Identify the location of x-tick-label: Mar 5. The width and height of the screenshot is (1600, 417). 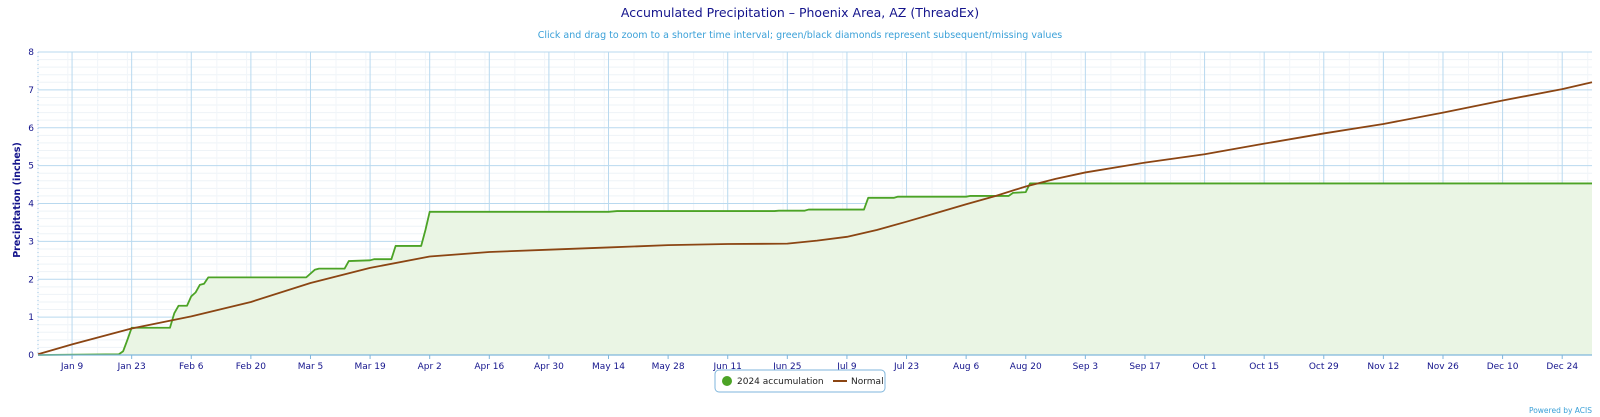
(311, 367).